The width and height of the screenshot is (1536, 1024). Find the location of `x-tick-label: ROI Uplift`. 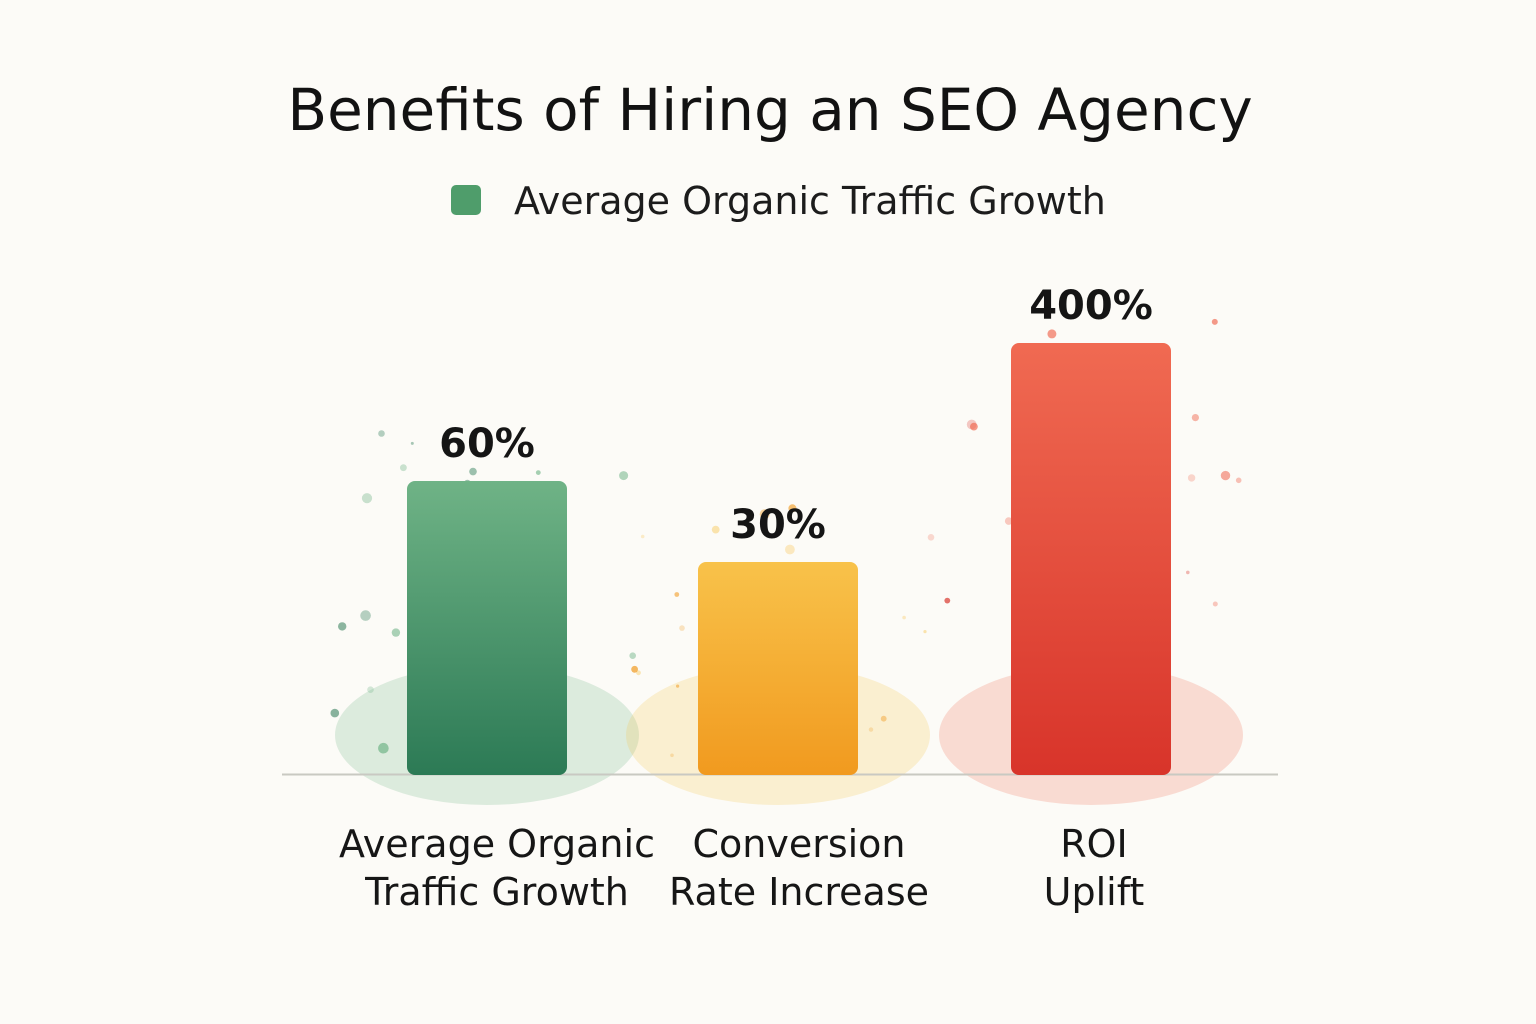

x-tick-label: ROI Uplift is located at coordinates (1094, 868).